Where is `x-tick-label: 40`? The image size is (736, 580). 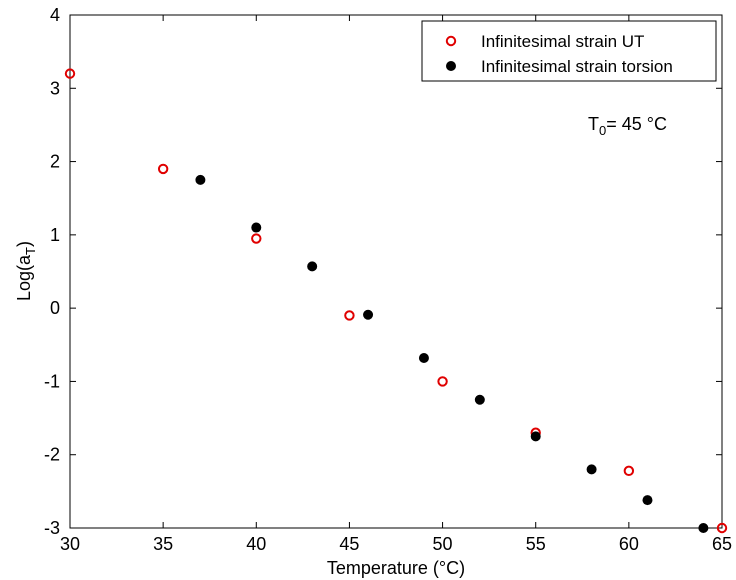
x-tick-label: 40 is located at coordinates (256, 544).